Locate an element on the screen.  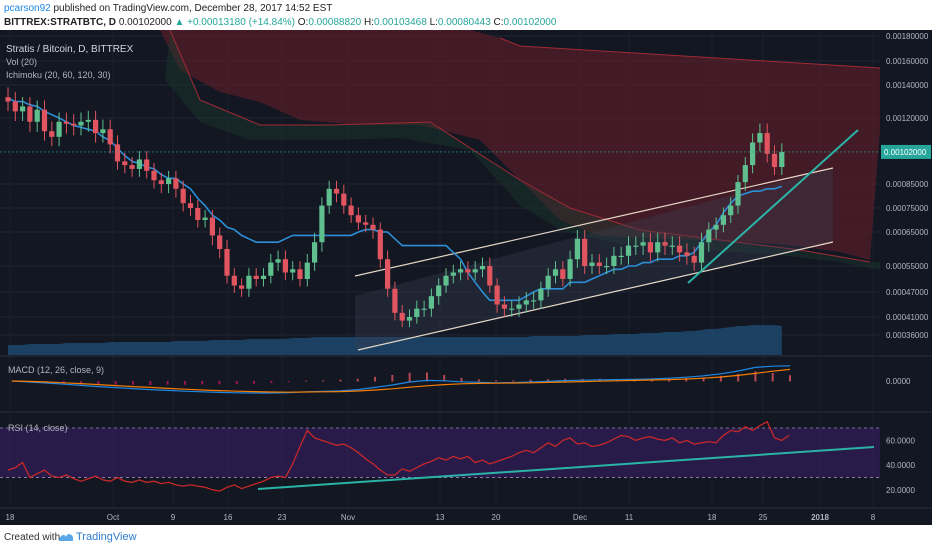
price-tick-label: 0.00047000 is located at coordinates (907, 292).